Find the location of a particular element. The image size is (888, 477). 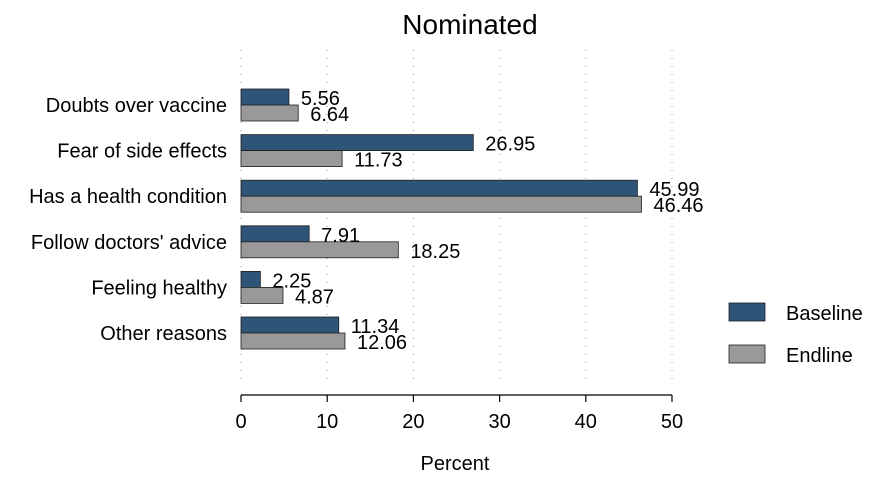

value-label-endline-4: 4.87 is located at coordinates (314, 297).